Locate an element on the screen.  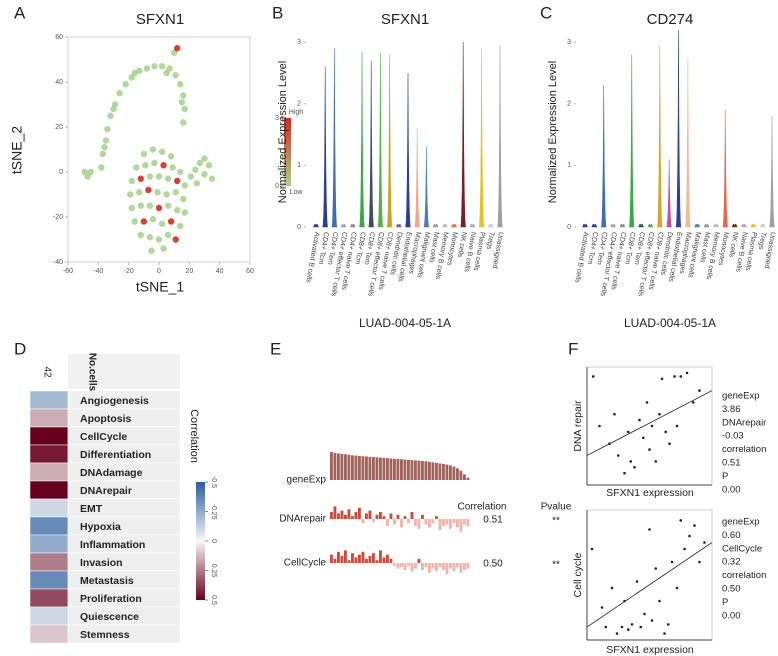
colorbar-high: High is located at coordinates (296, 112).